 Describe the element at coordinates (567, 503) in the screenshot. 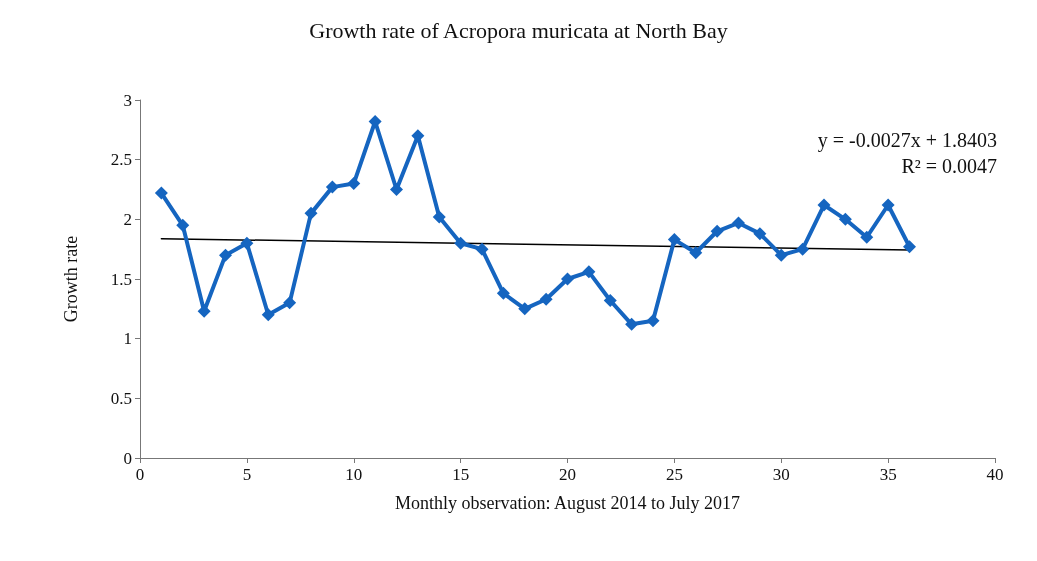

I see `x-axis-title: Monthly observation: August 2014 to July 2017` at that location.